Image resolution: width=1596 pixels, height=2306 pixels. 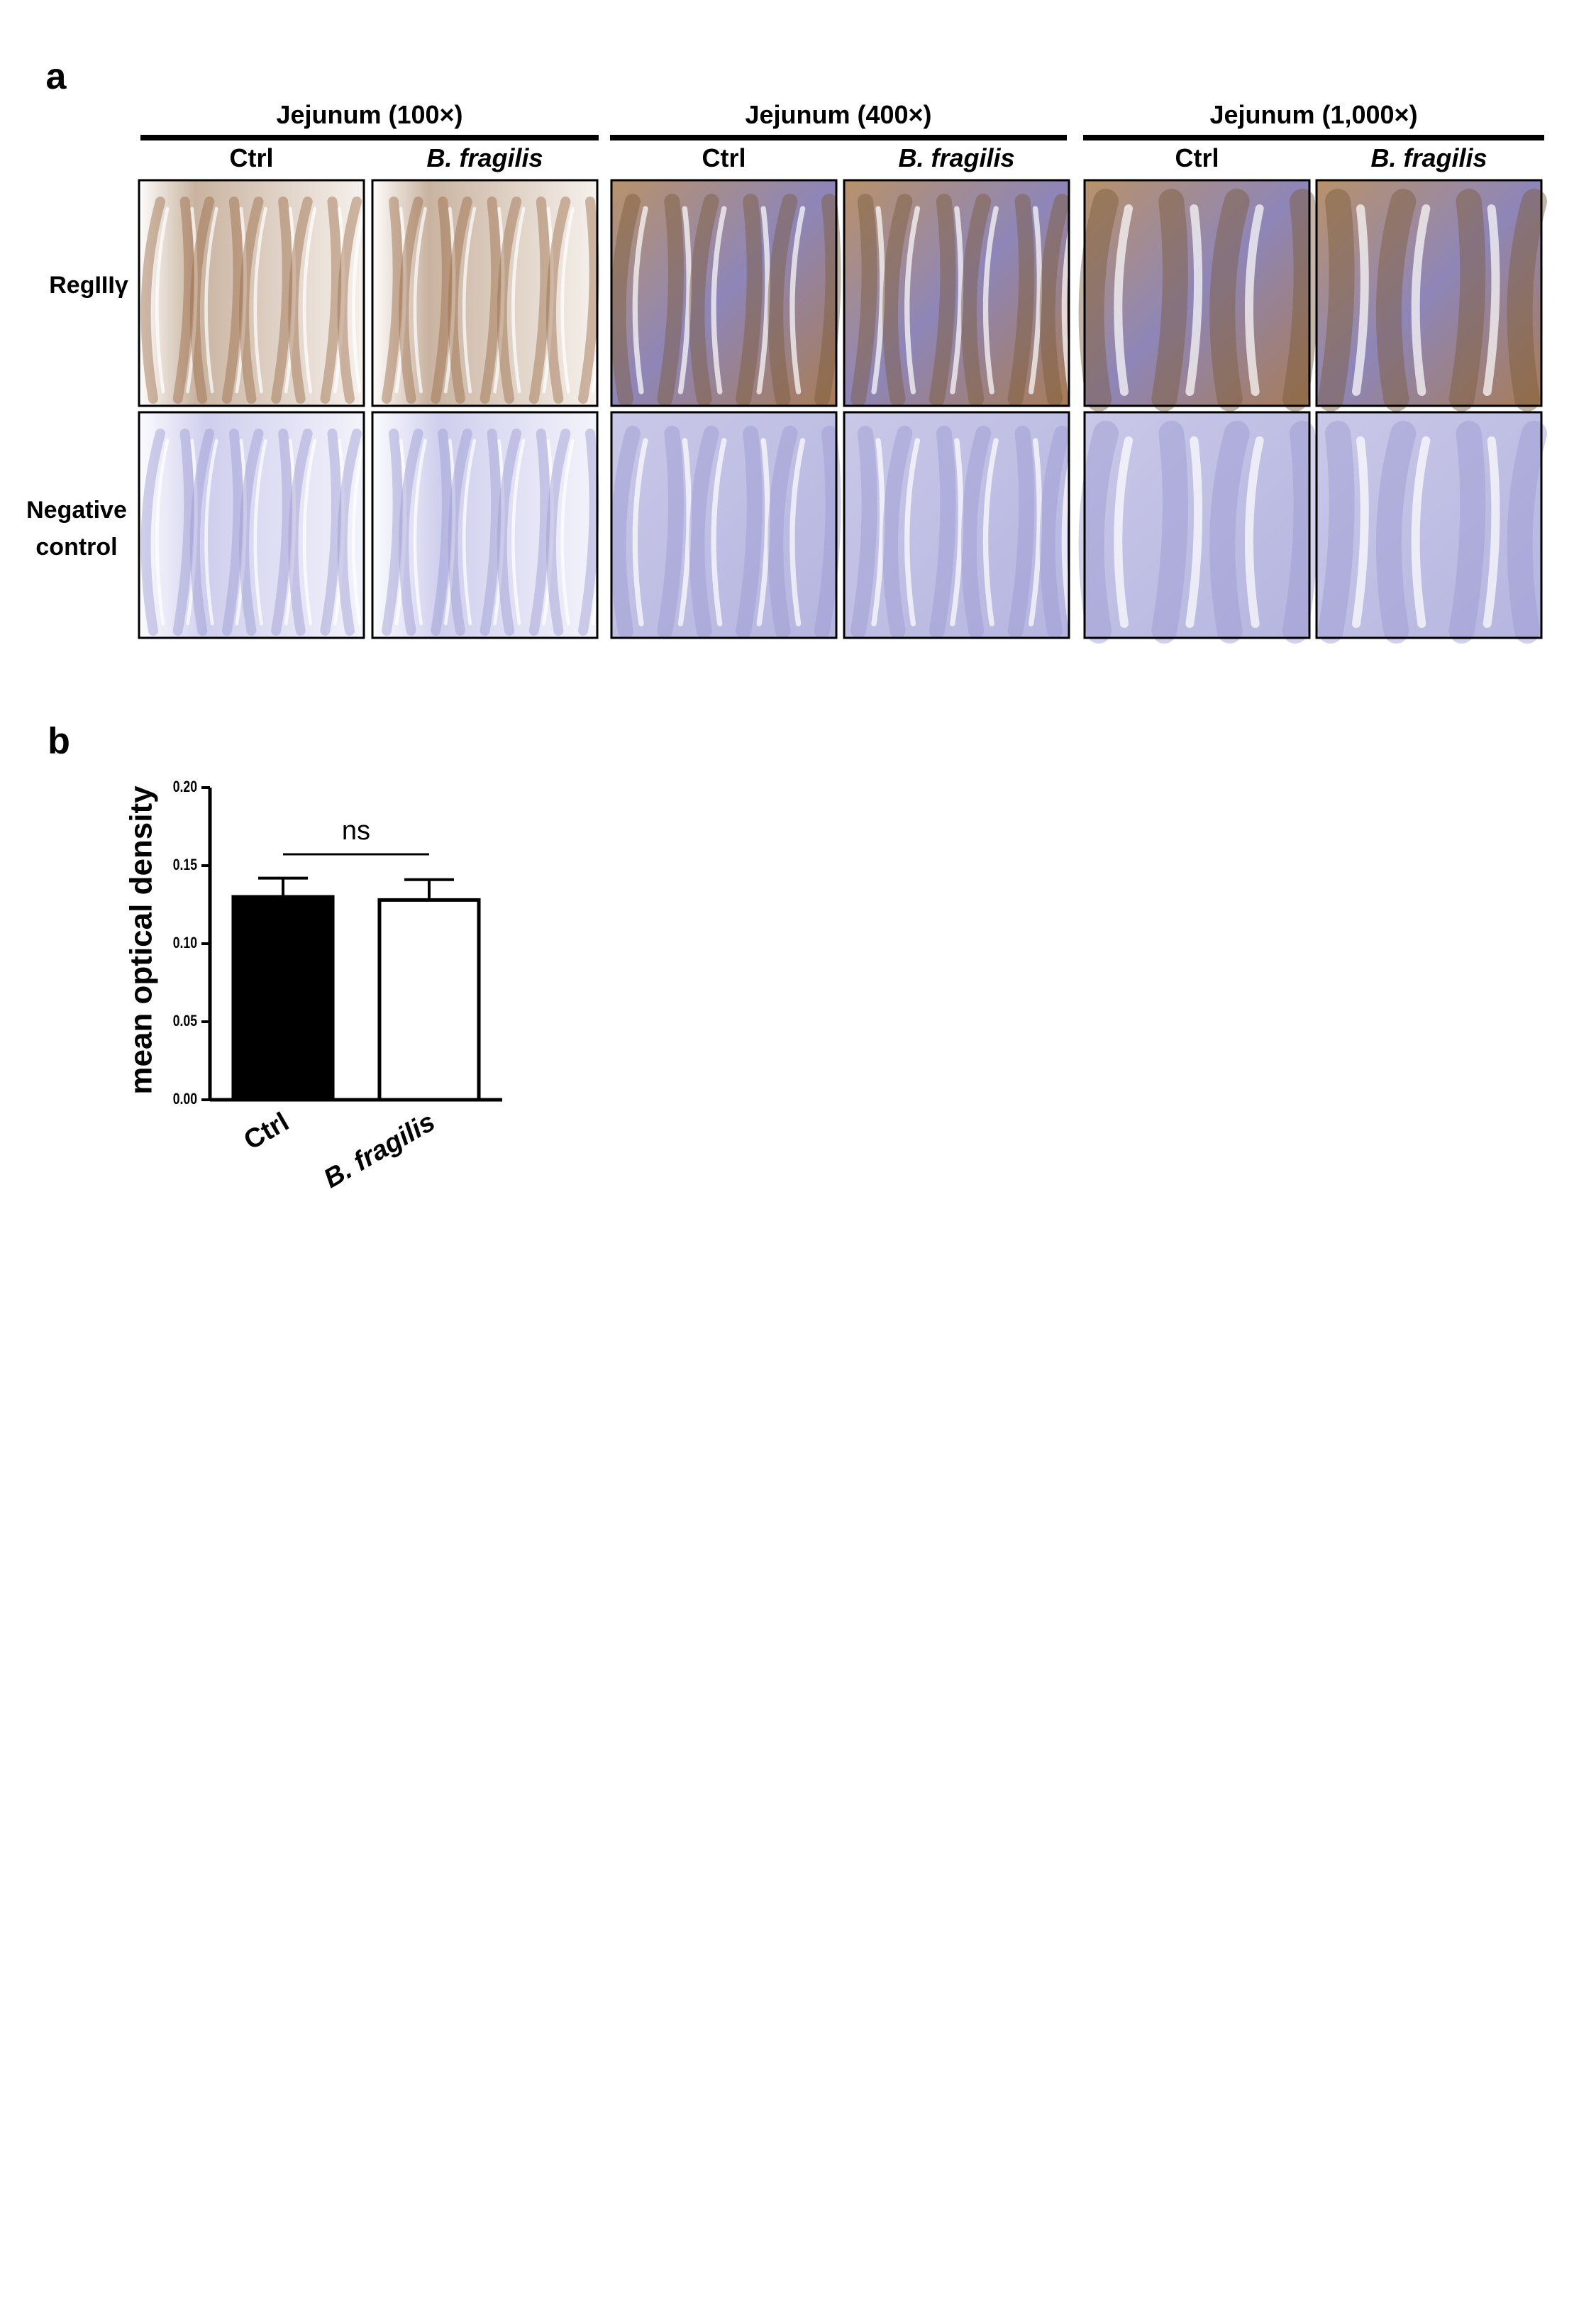 I want to click on row-label: Negative control, so click(x=76, y=529).